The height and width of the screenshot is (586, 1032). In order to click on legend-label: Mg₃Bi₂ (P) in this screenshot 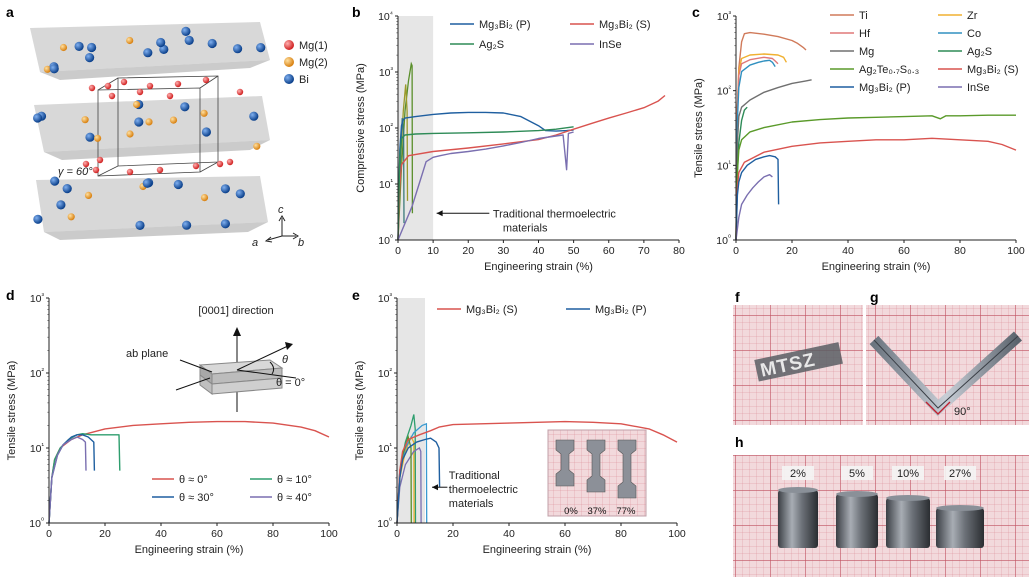, I will do `click(505, 25)`.